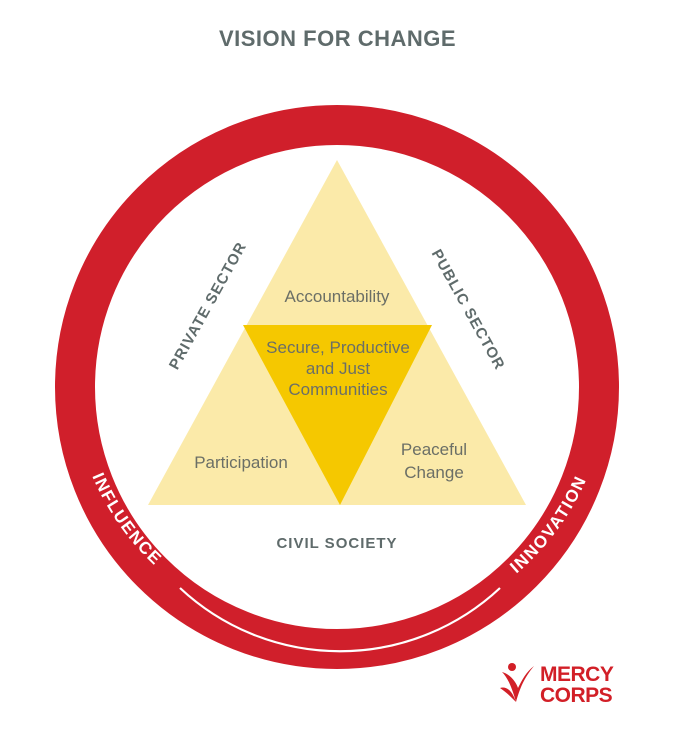 The image size is (675, 751). I want to click on label-center-1: Secure, Productive, so click(338, 347).